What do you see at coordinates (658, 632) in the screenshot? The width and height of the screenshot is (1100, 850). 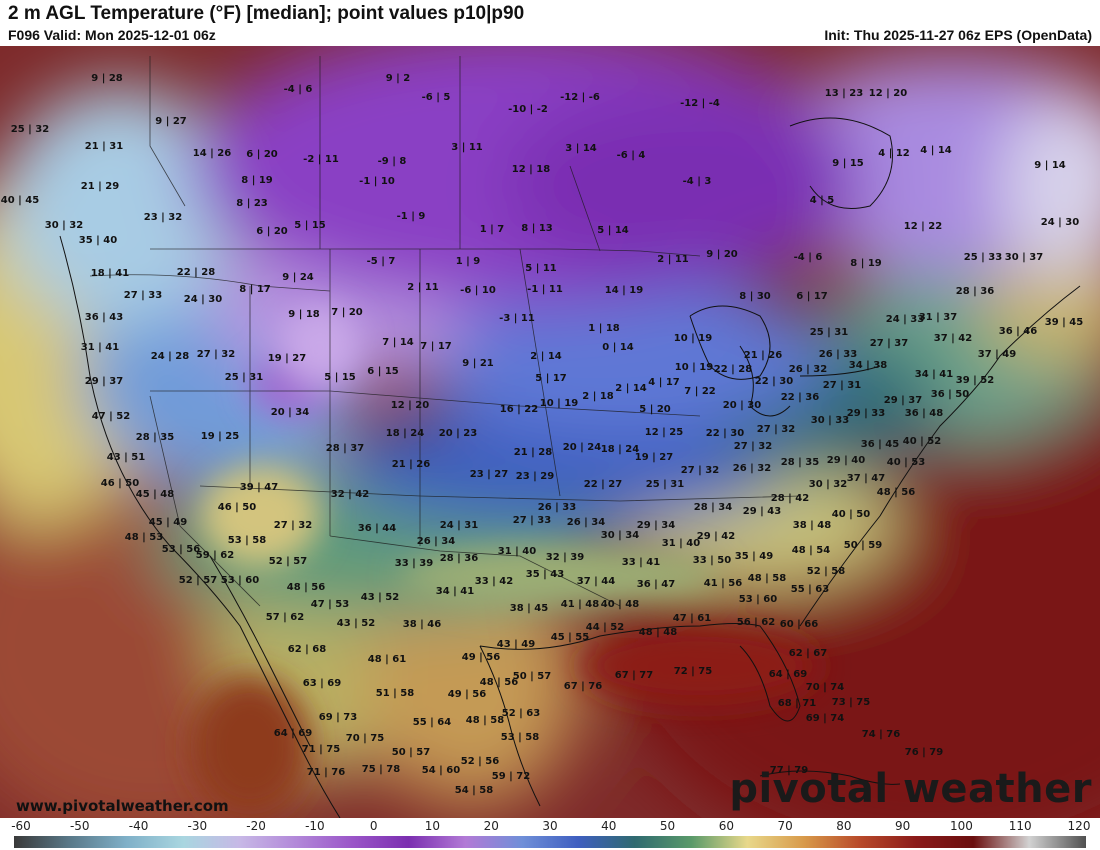 I see `point-value-label: 48 | 48` at bounding box center [658, 632].